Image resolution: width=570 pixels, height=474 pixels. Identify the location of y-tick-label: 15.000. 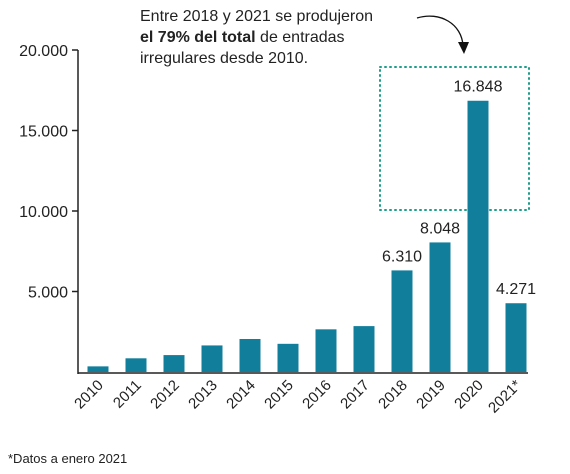
(43, 132).